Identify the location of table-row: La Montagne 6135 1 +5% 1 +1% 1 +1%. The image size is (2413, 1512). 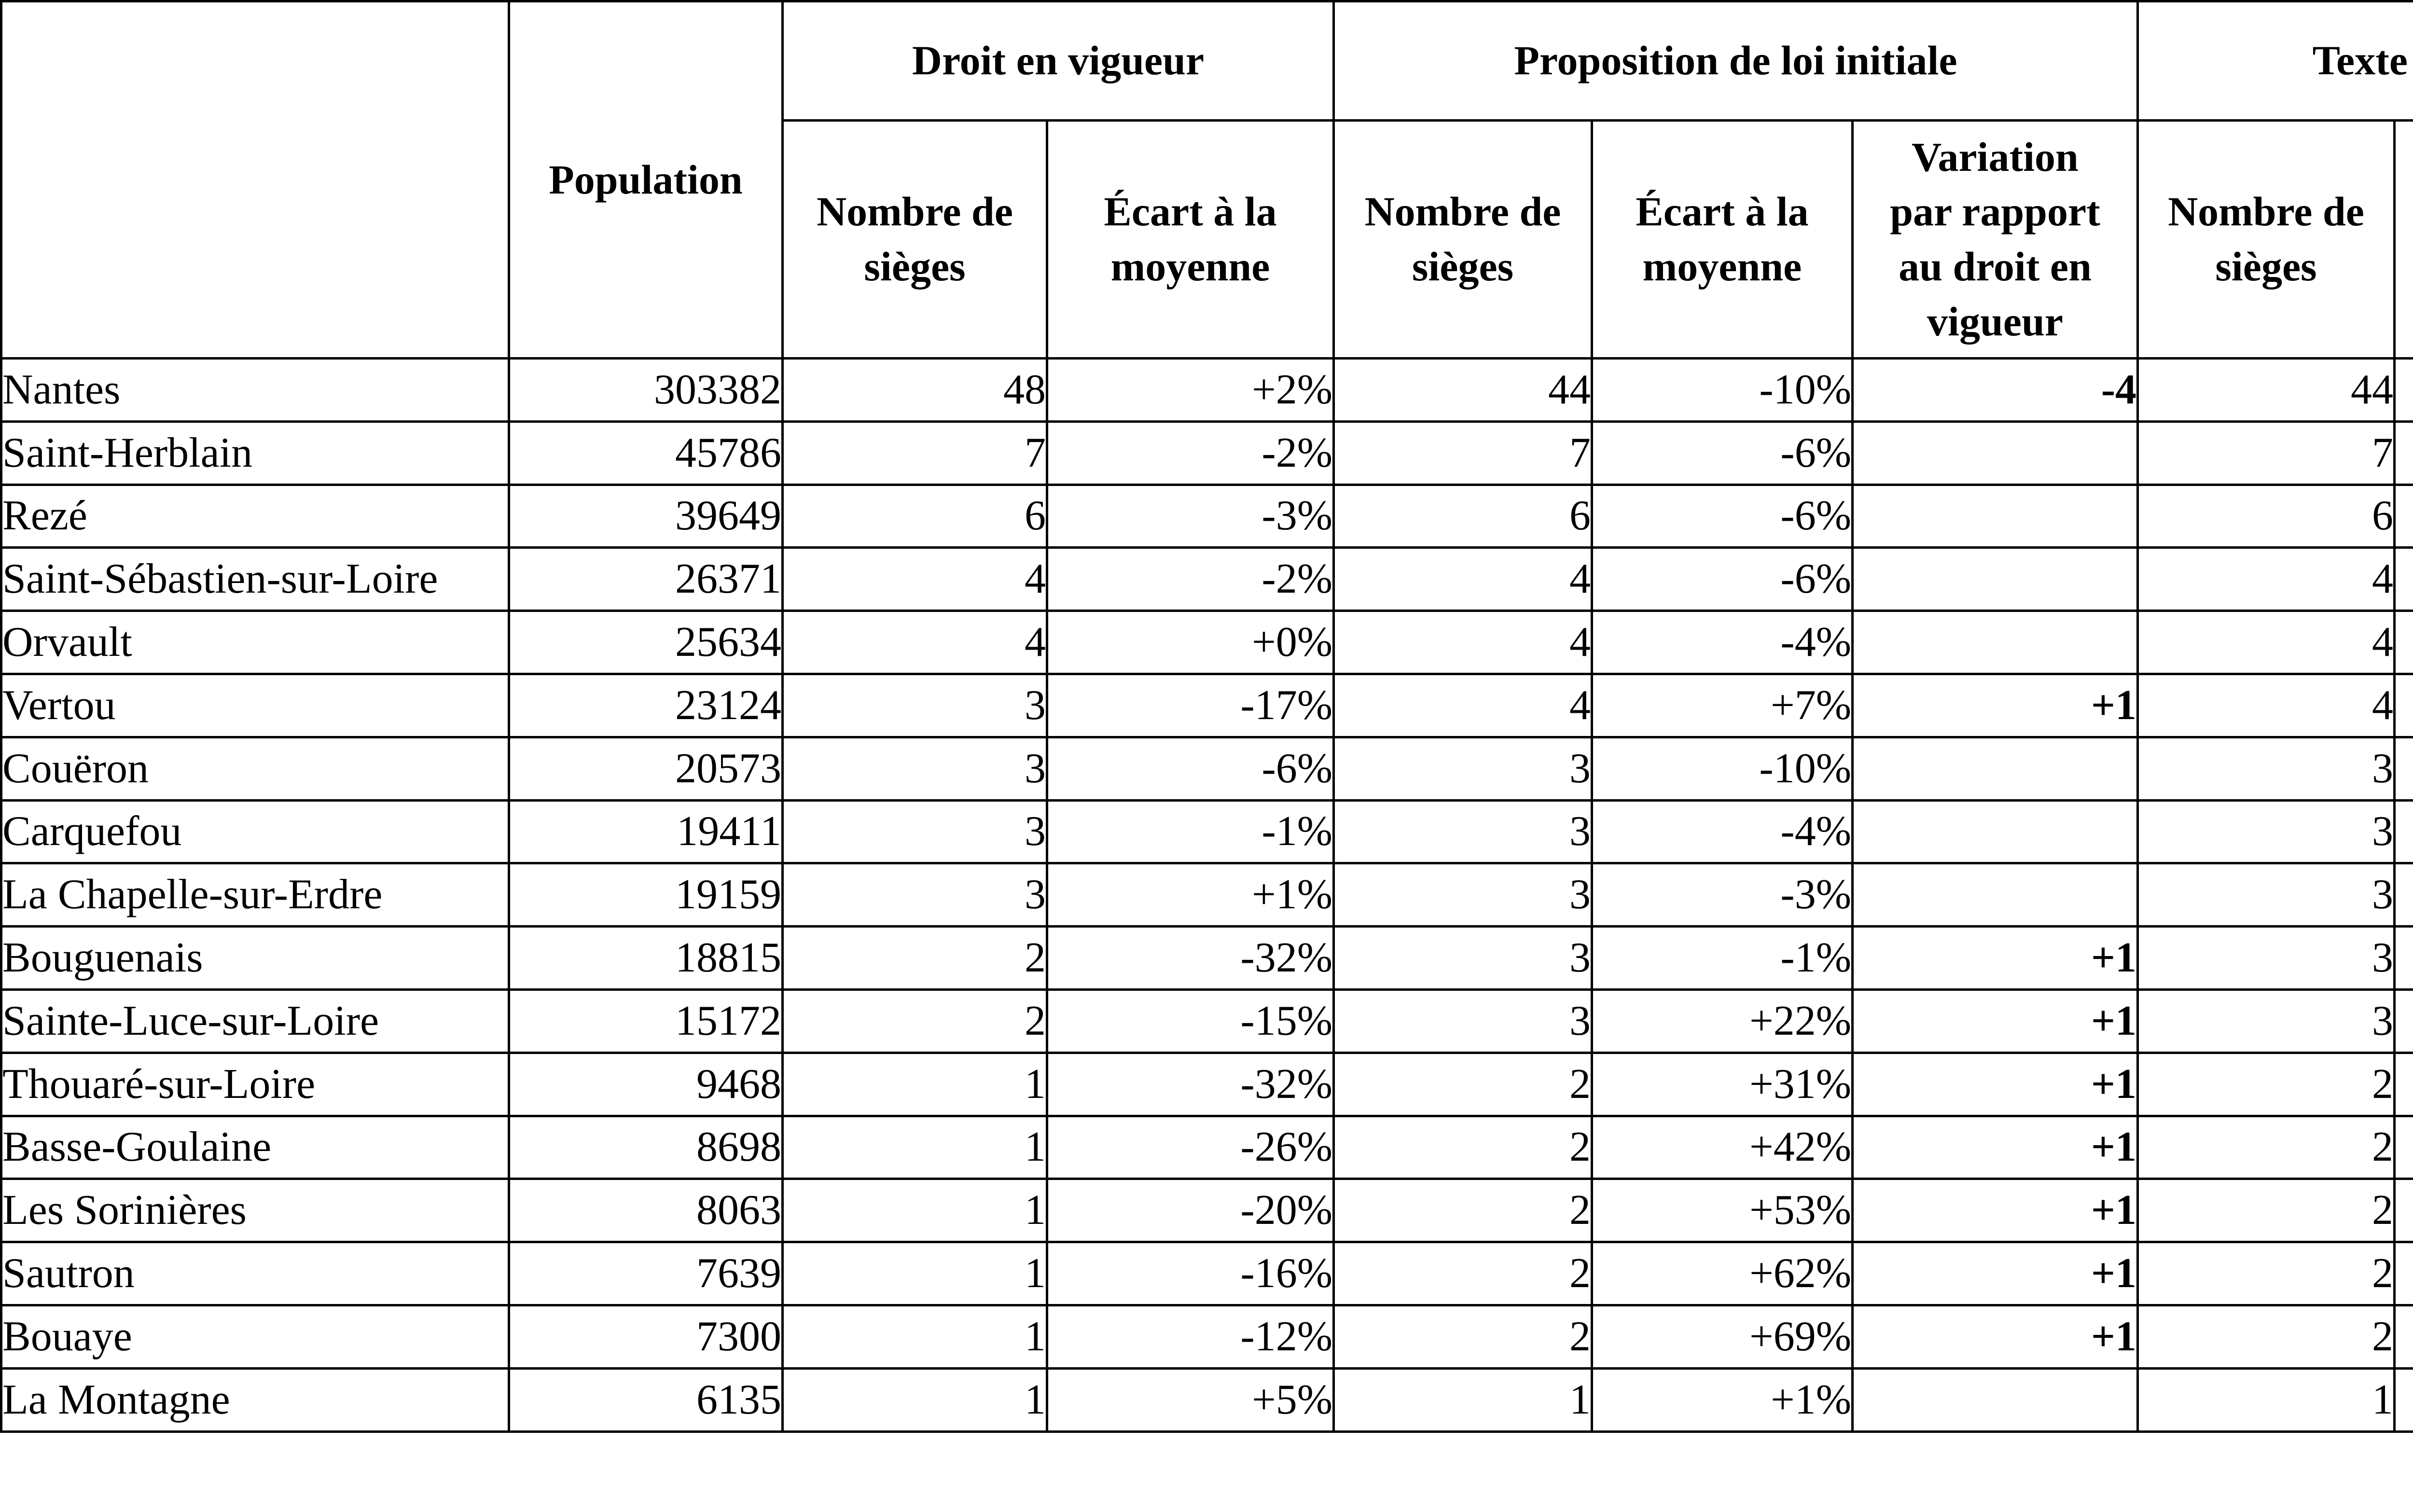
(1206, 1400).